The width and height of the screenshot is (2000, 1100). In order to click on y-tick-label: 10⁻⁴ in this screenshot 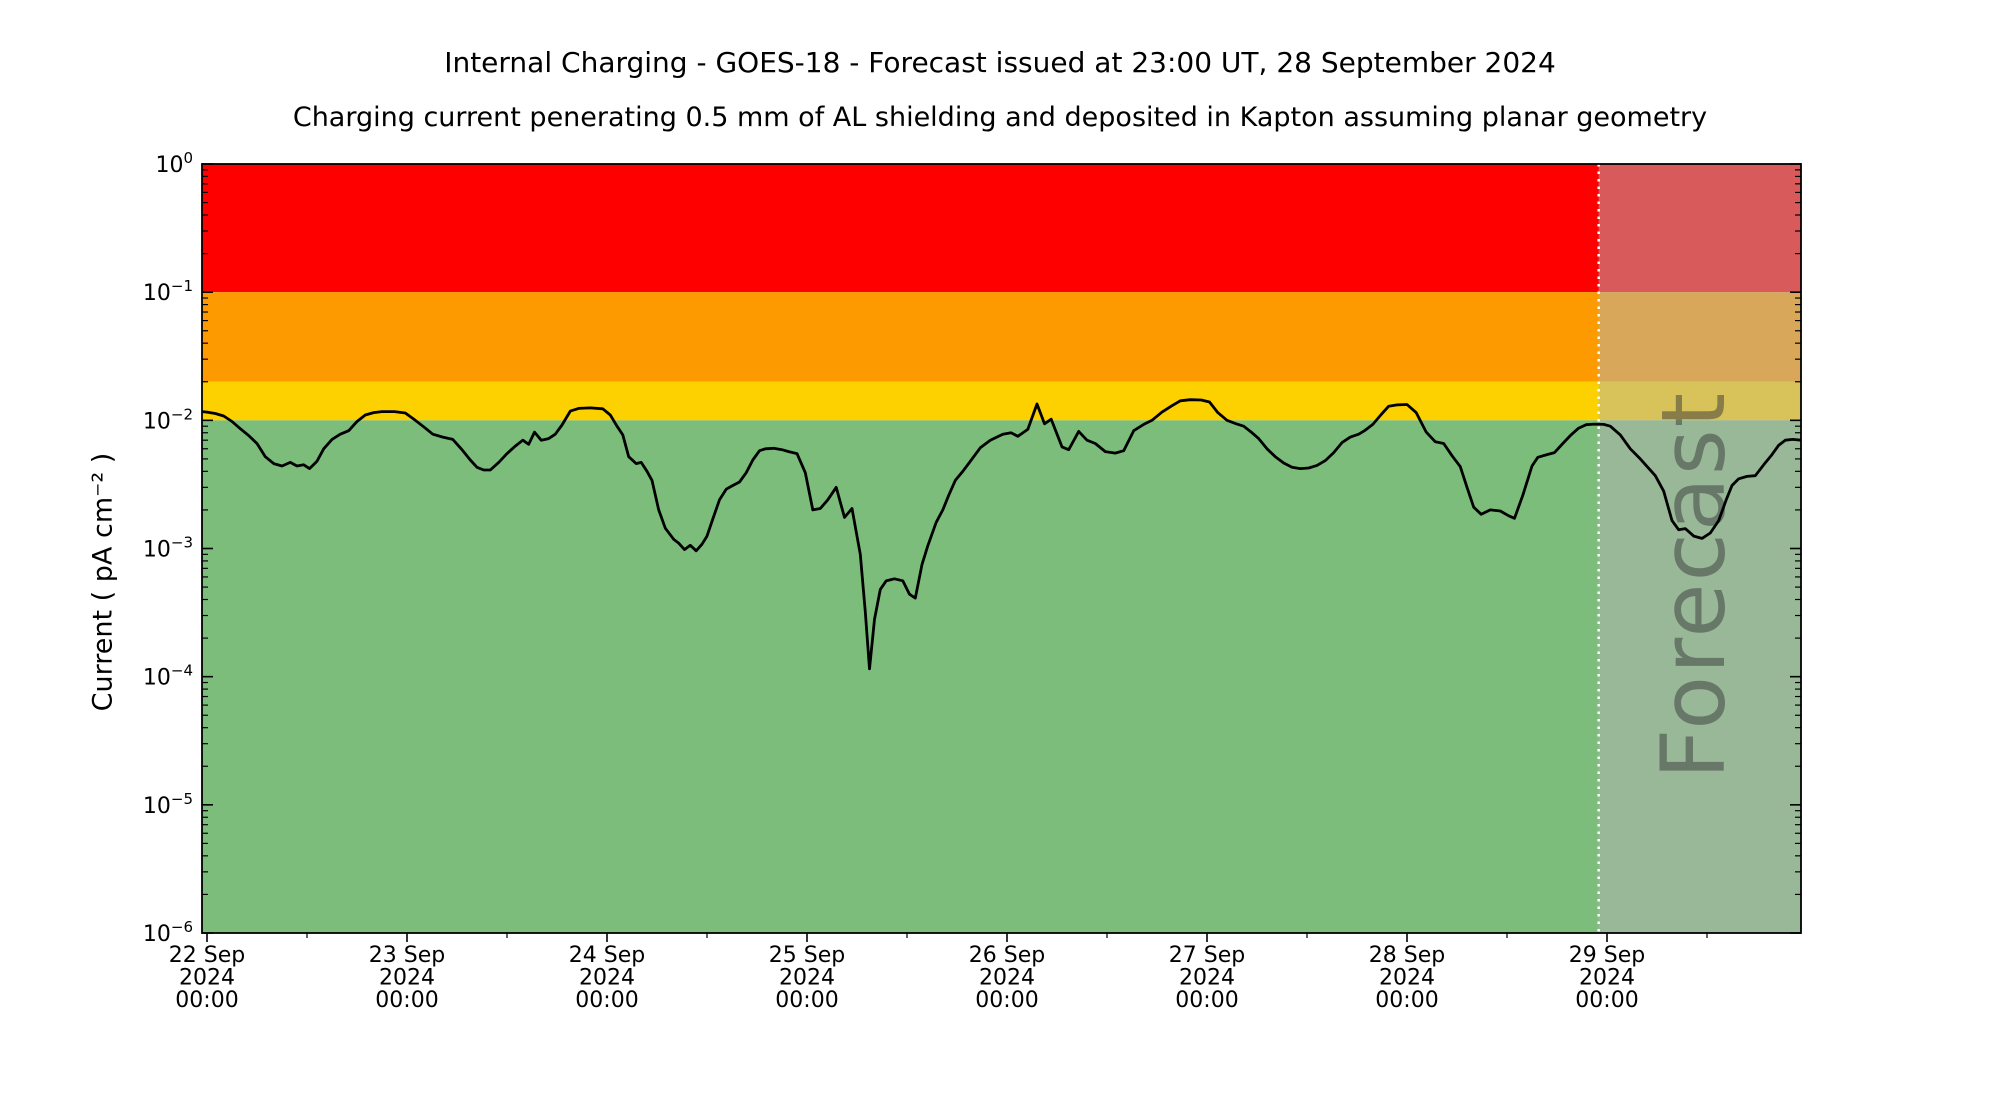, I will do `click(168, 676)`.